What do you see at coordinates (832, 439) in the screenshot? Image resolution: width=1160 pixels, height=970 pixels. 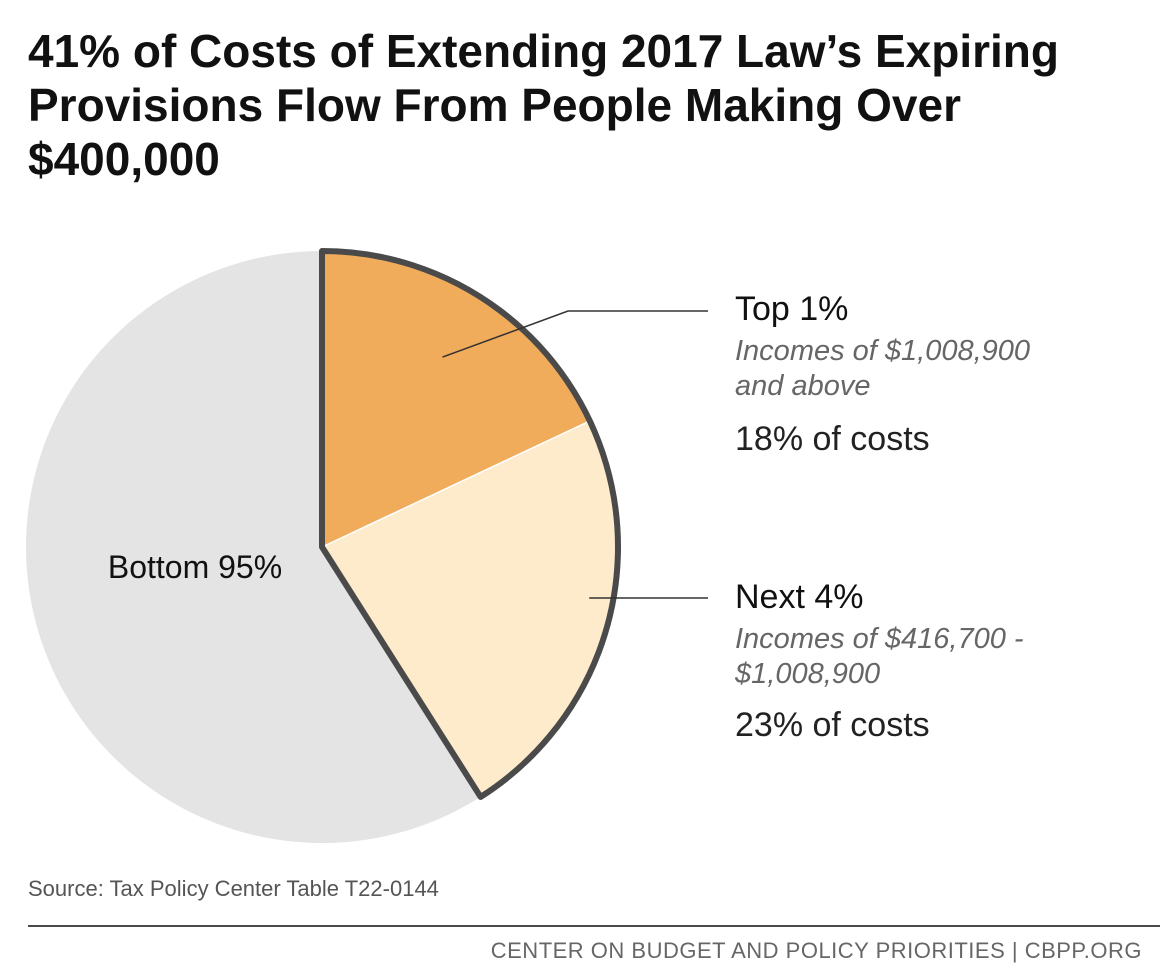 I see `legend-top1-share: 18% of costs` at bounding box center [832, 439].